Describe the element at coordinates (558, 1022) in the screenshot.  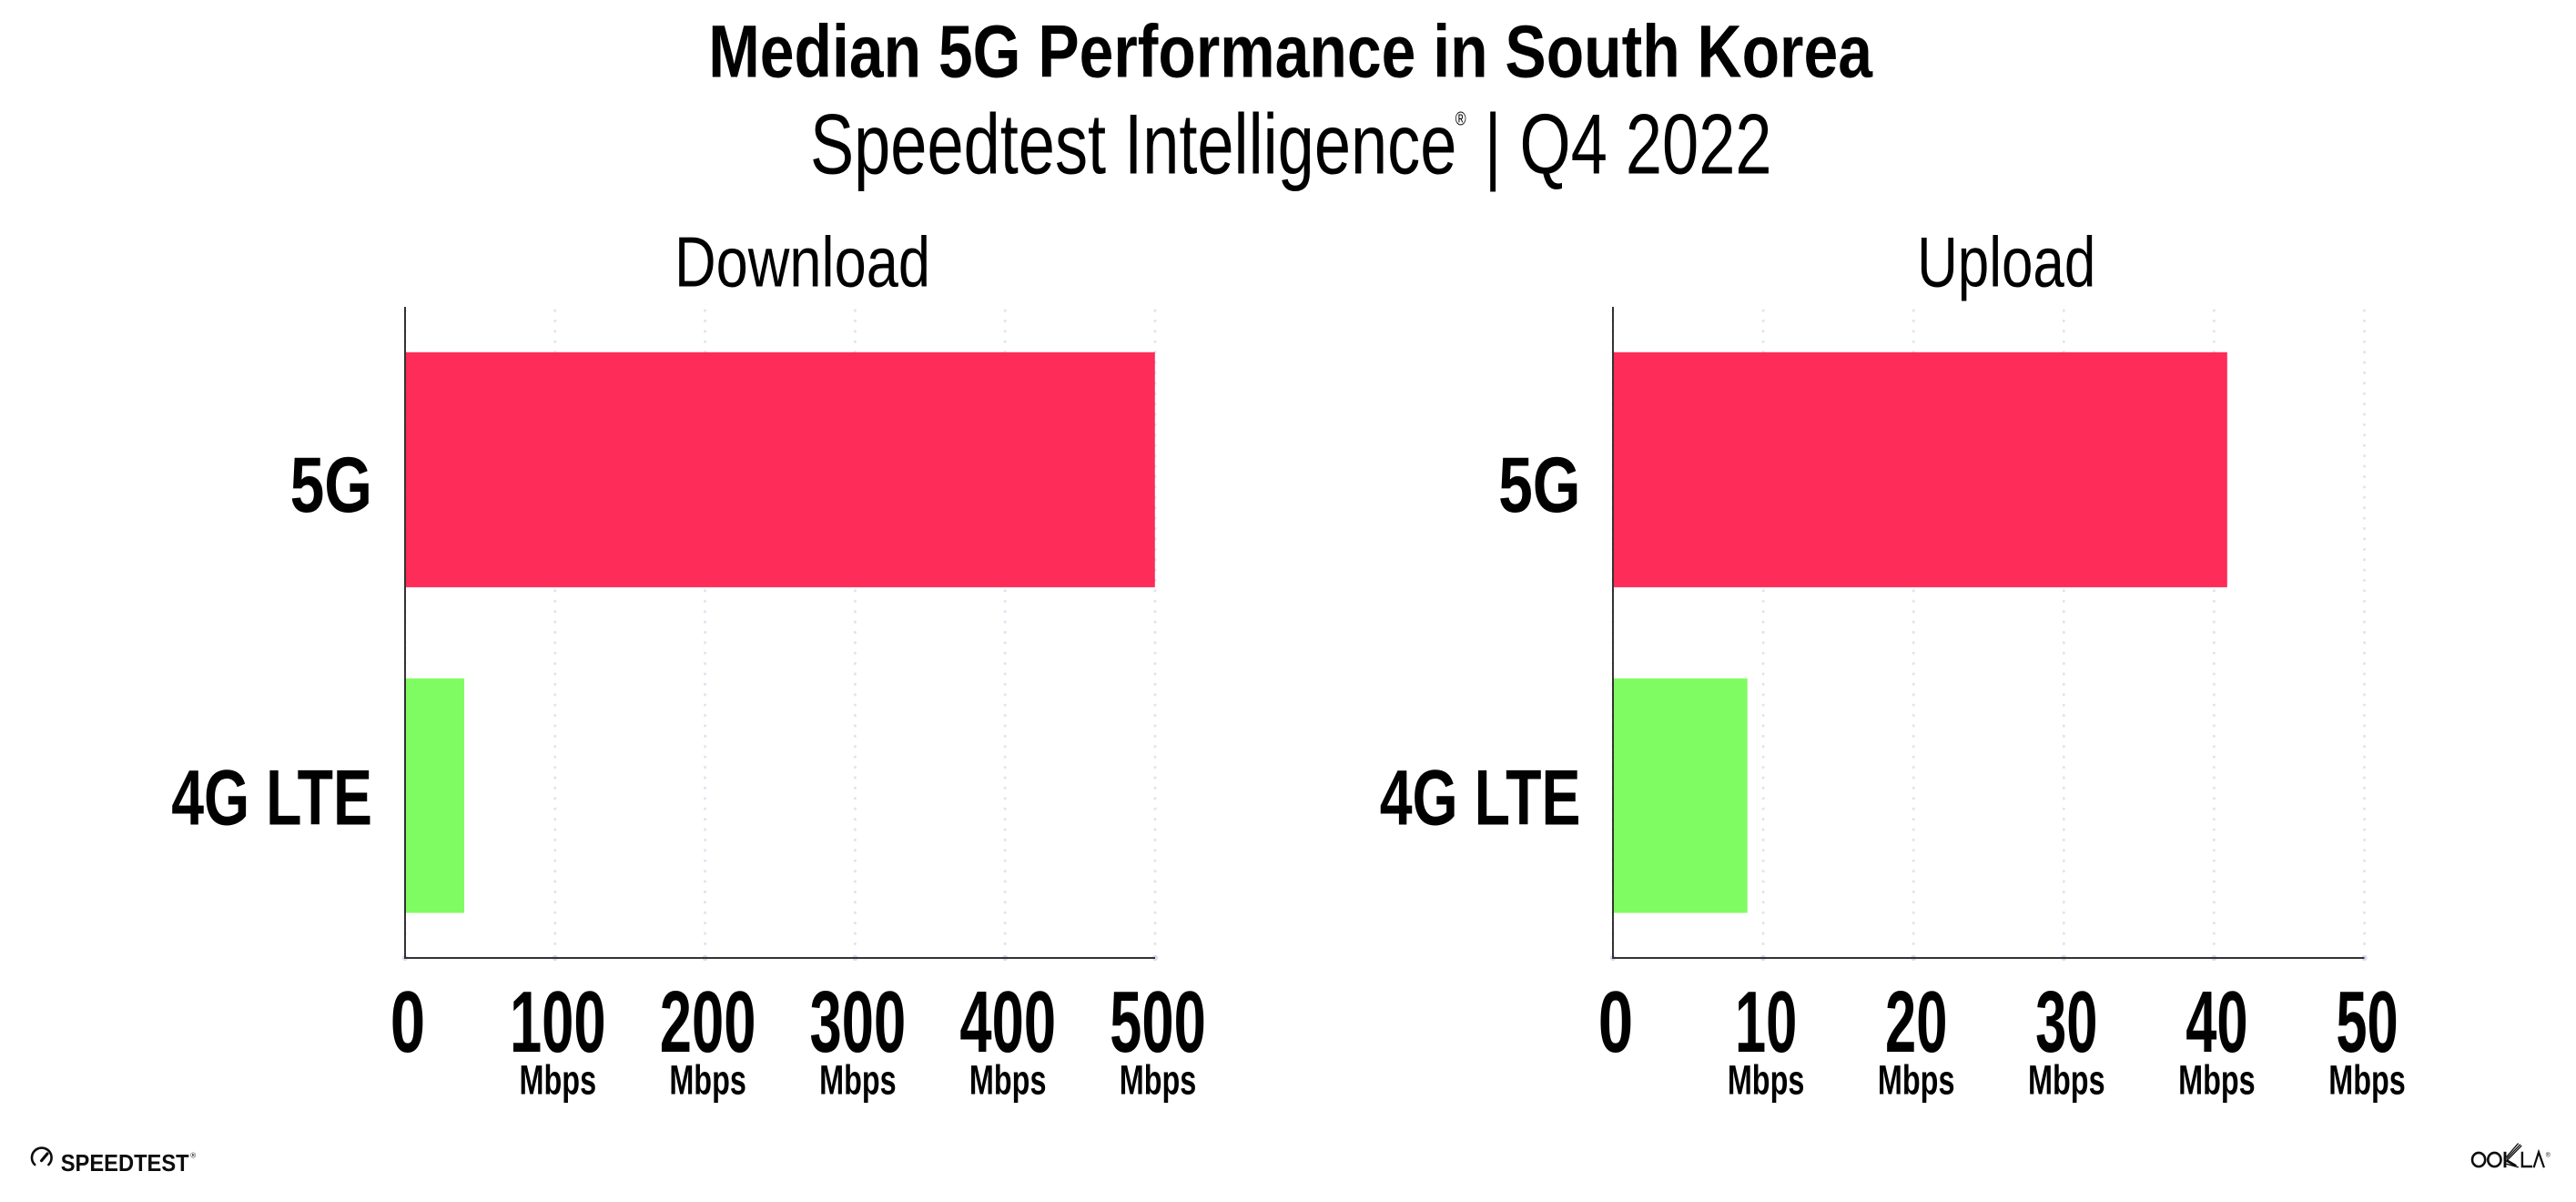
I see `svg-text: 100` at that location.